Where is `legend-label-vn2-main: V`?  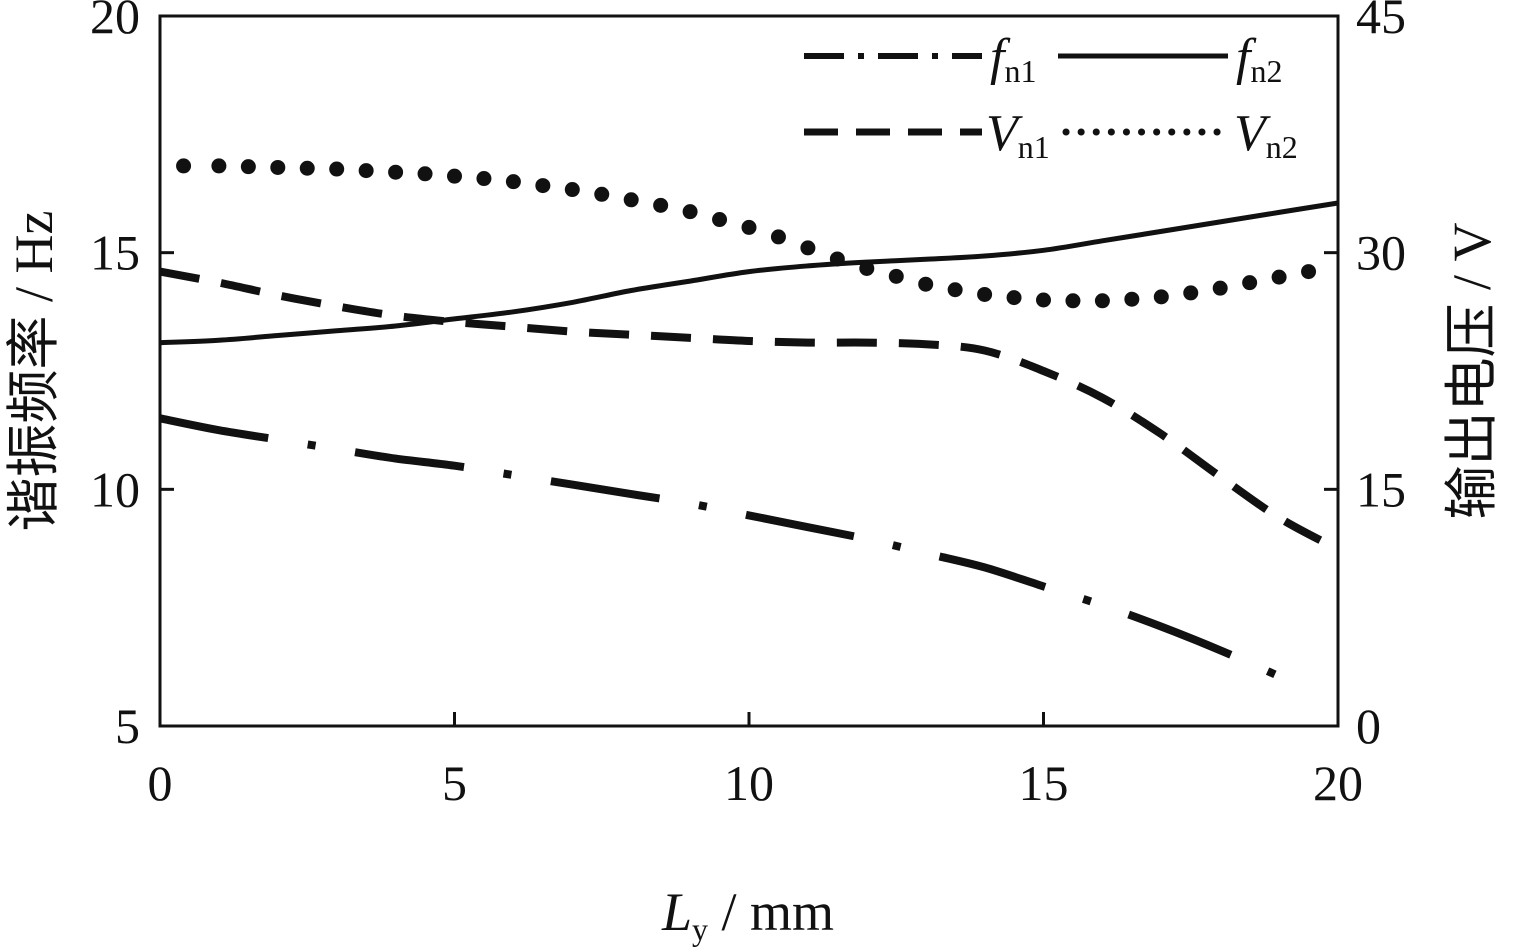
legend-label-vn2-main: V is located at coordinates (1252, 133).